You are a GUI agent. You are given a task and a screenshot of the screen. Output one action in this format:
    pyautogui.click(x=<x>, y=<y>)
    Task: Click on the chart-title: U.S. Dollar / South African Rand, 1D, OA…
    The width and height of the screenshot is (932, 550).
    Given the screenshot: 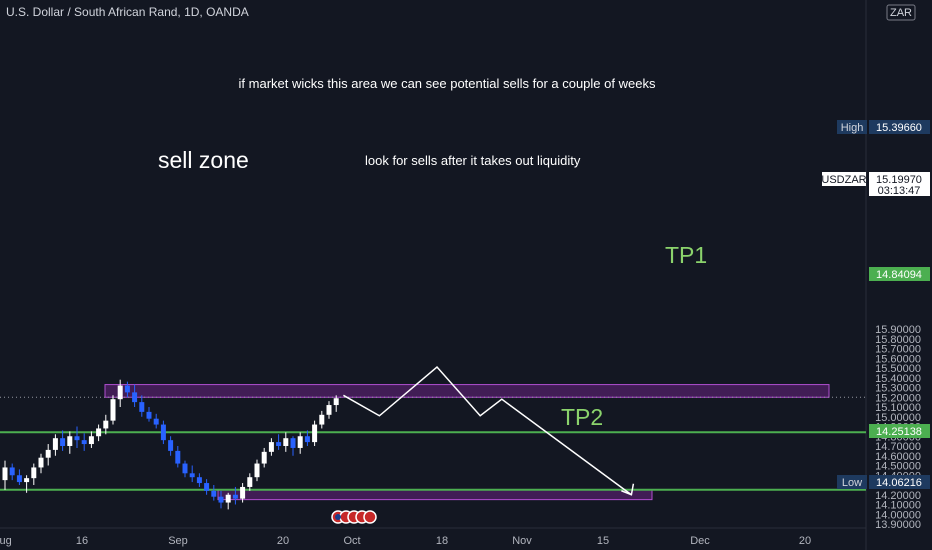 What is the action you would take?
    pyautogui.click(x=127, y=12)
    